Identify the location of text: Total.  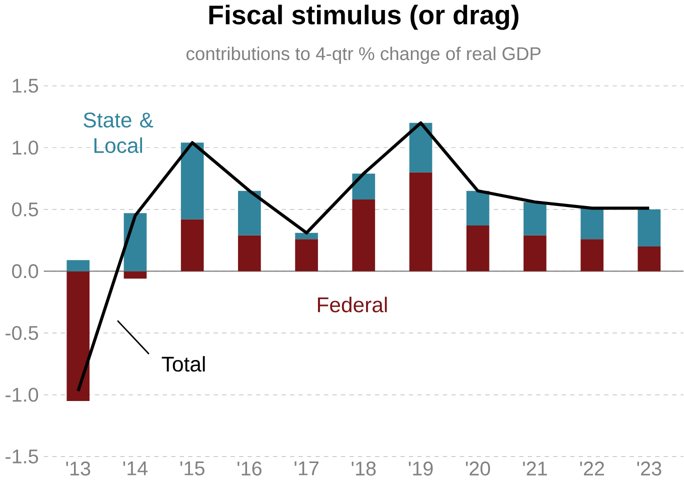
(183, 364).